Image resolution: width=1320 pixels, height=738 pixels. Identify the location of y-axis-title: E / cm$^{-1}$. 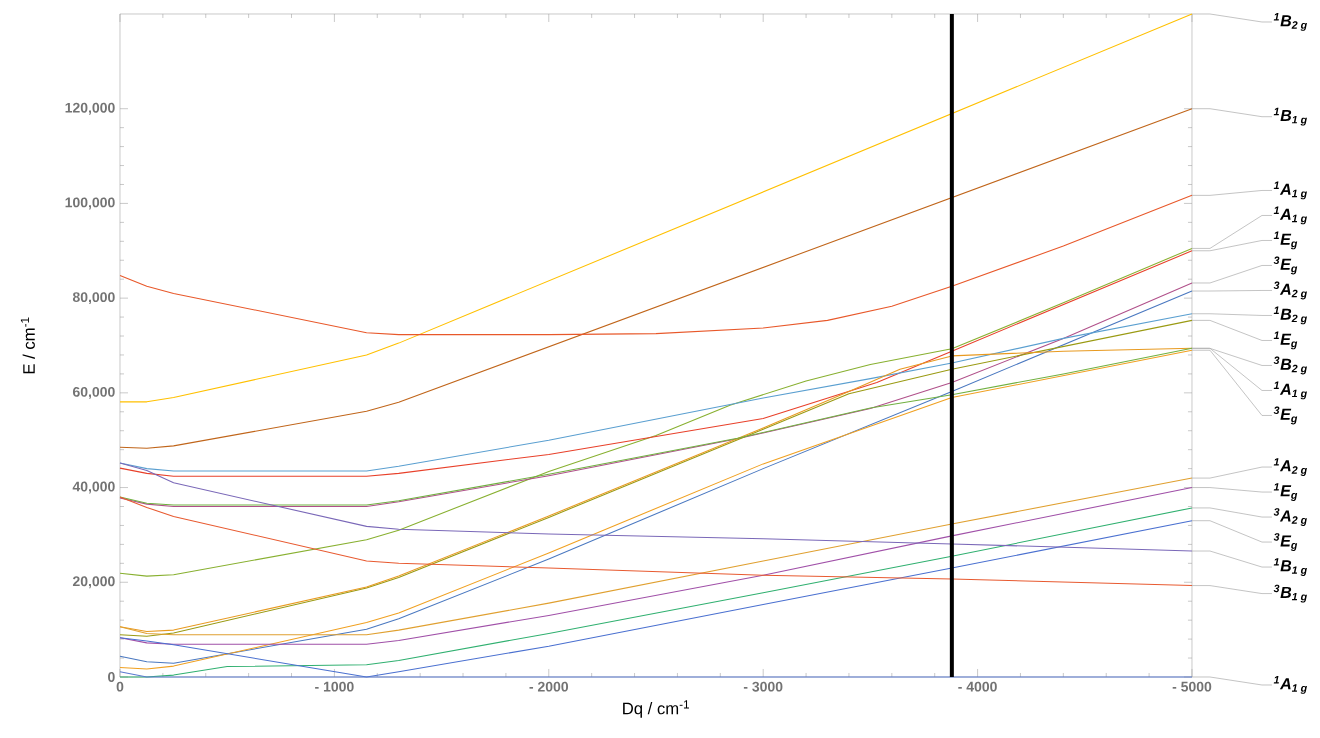
(27, 345).